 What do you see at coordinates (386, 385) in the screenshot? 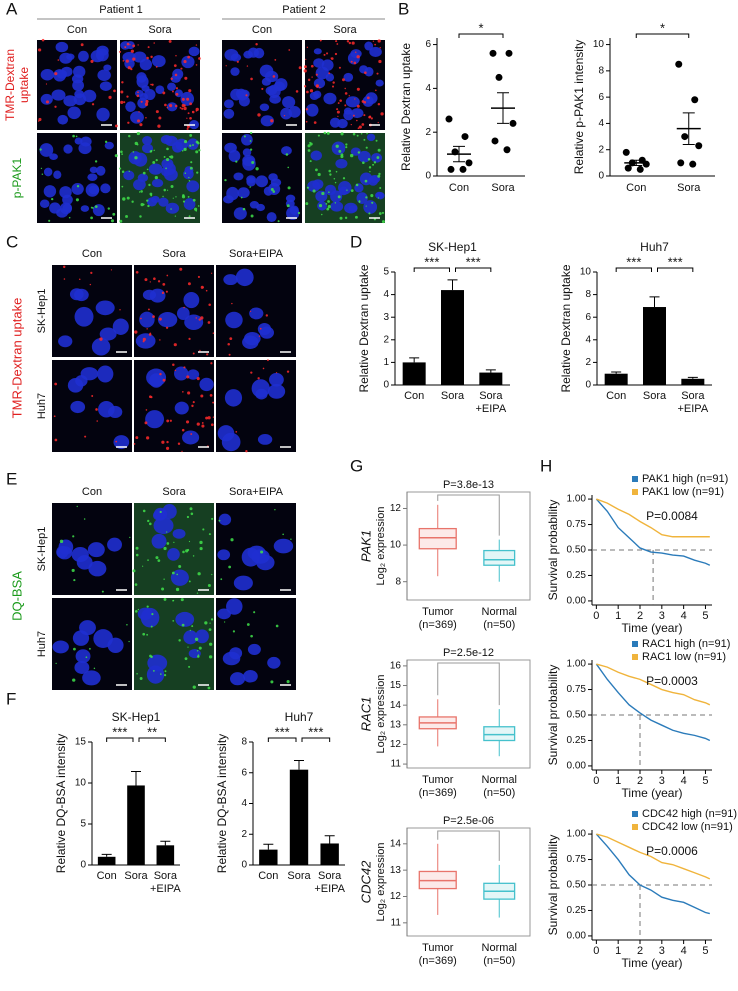
I see `y-tick-label: 0` at bounding box center [386, 385].